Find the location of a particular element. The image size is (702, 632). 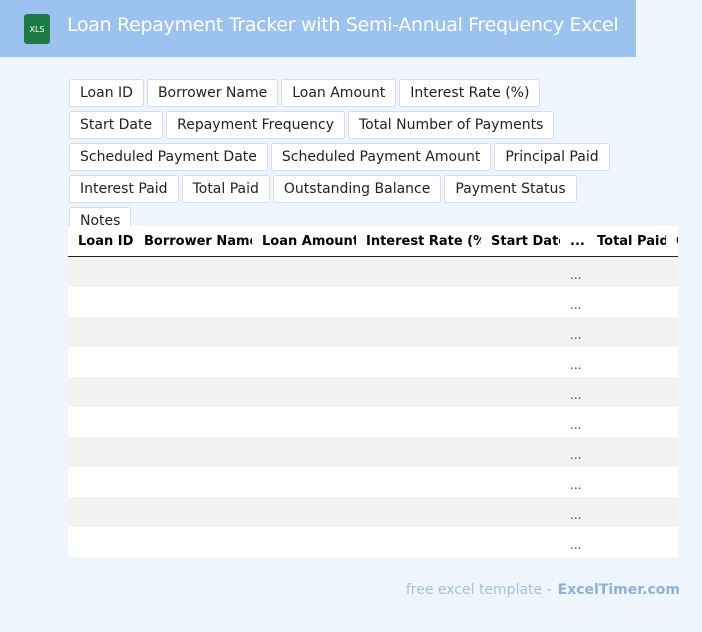

field-tag: Loan ID is located at coordinates (106, 93).